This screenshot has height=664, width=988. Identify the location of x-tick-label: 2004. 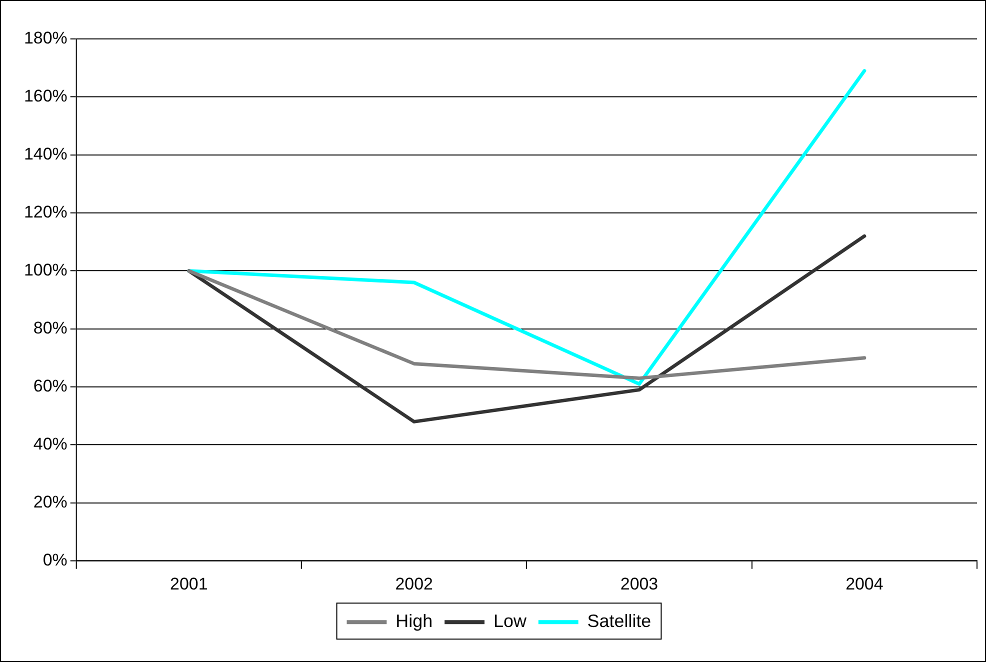
(865, 584).